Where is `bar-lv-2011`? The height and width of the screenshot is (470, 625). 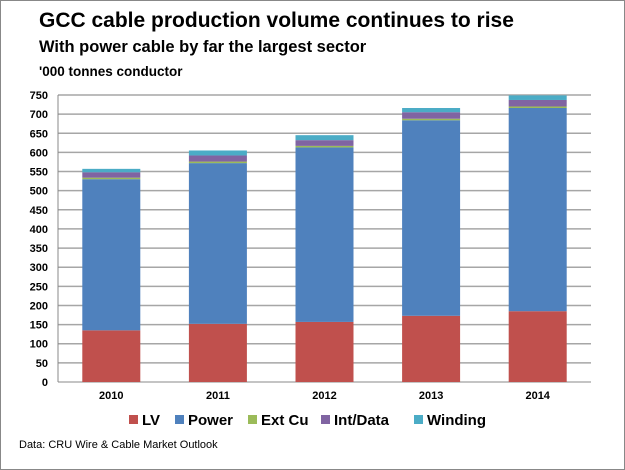 bar-lv-2011 is located at coordinates (217, 352).